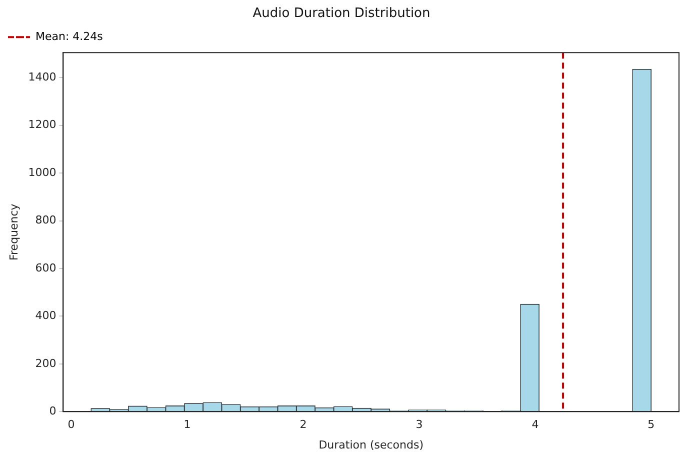 This screenshot has width=685, height=460. Describe the element at coordinates (52, 411) in the screenshot. I see `y-tick-label: 0` at that location.